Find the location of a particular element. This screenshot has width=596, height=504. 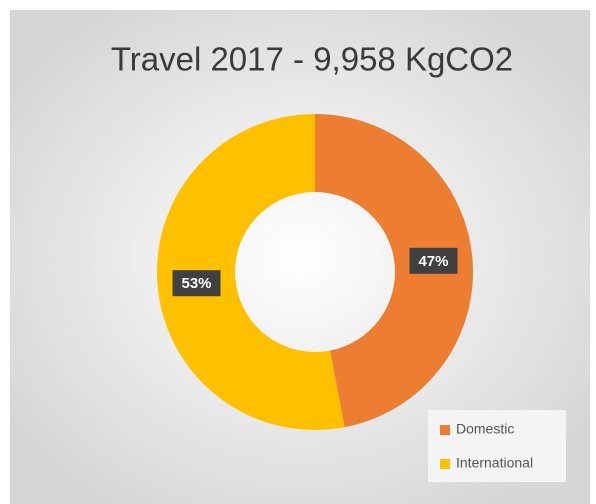

data-label: 47% is located at coordinates (433, 261).